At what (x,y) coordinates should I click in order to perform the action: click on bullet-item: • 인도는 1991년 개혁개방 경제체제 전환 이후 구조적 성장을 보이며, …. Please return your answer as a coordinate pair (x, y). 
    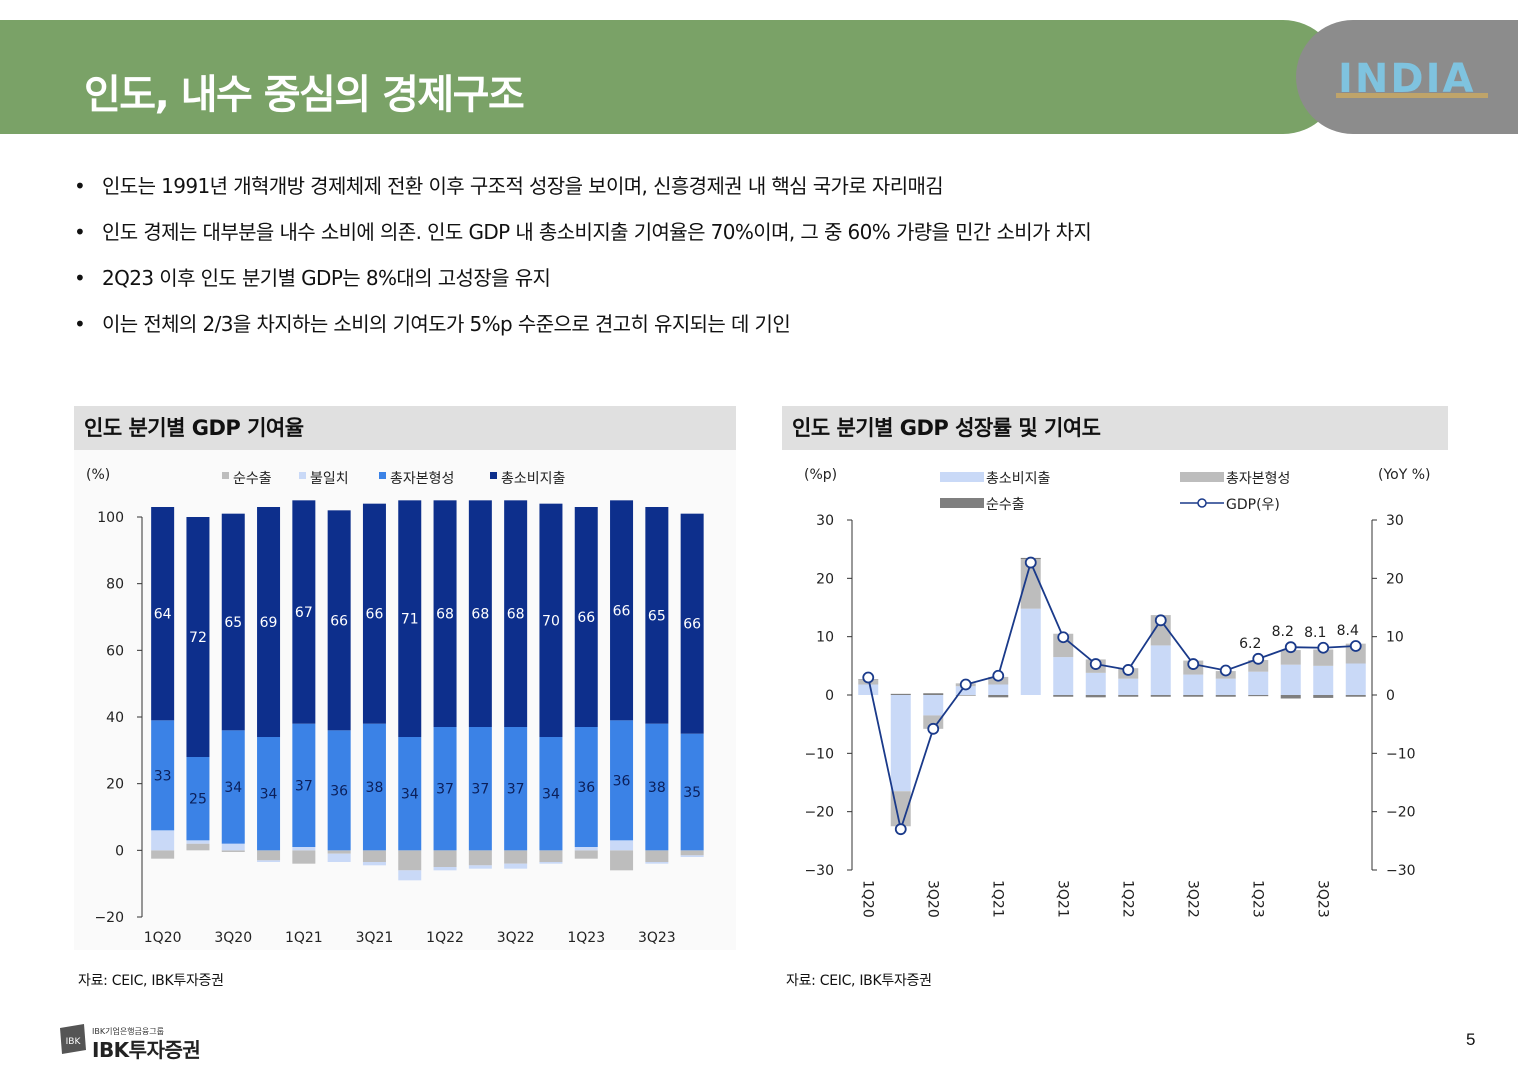
    Looking at the image, I should click on (582, 193).